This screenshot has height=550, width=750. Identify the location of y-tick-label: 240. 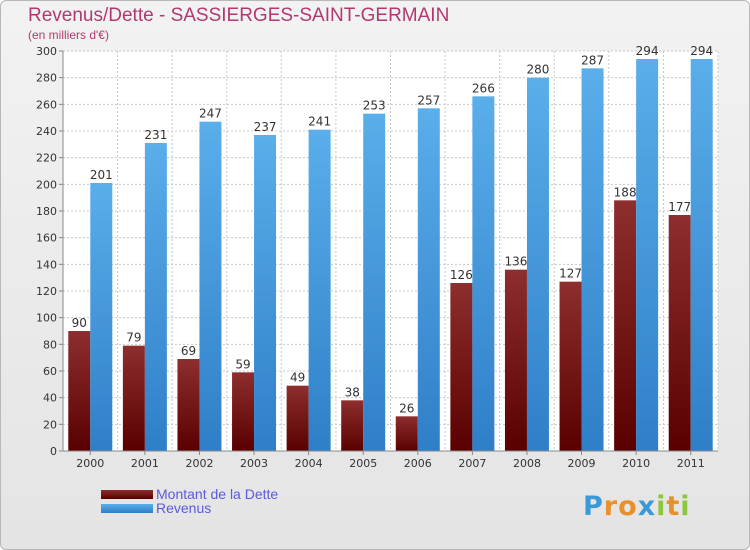
(46, 131).